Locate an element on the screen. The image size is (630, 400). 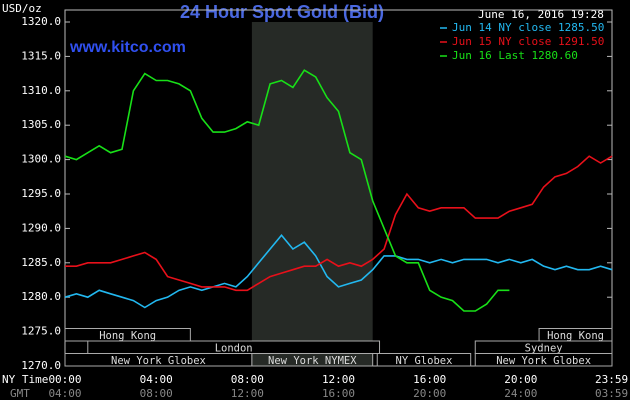
x2-tick-label: 03:59 is located at coordinates (611, 393).